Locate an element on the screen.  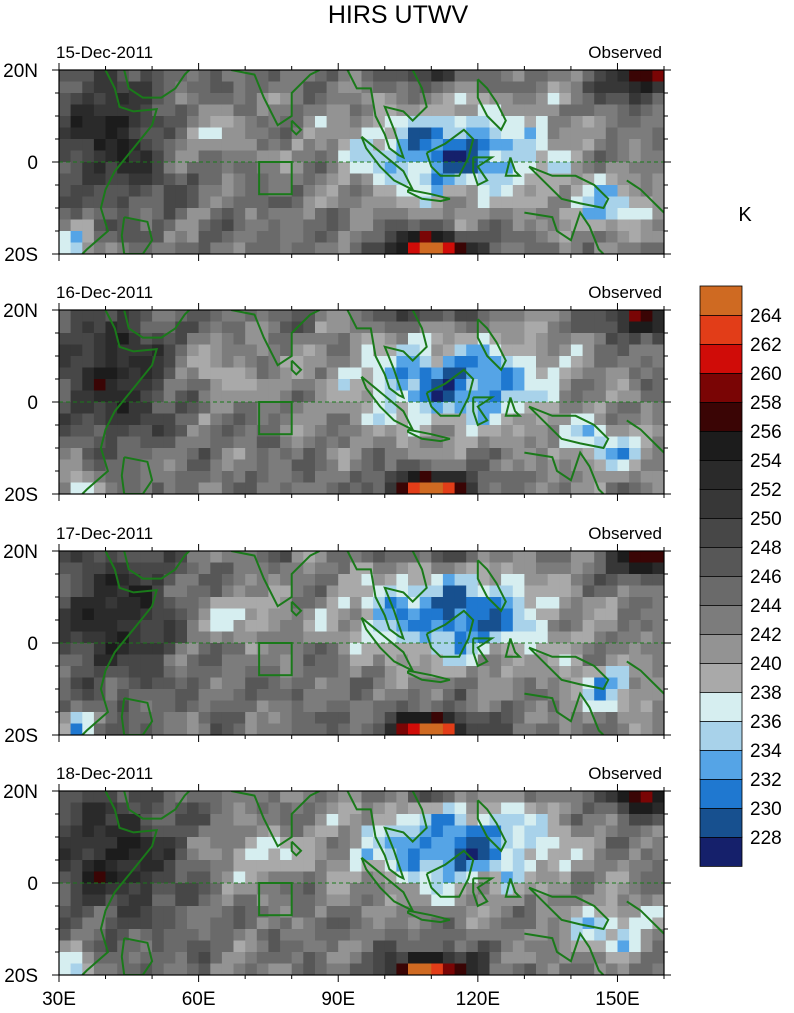
x-tick-label: 30E is located at coordinates (59, 999).